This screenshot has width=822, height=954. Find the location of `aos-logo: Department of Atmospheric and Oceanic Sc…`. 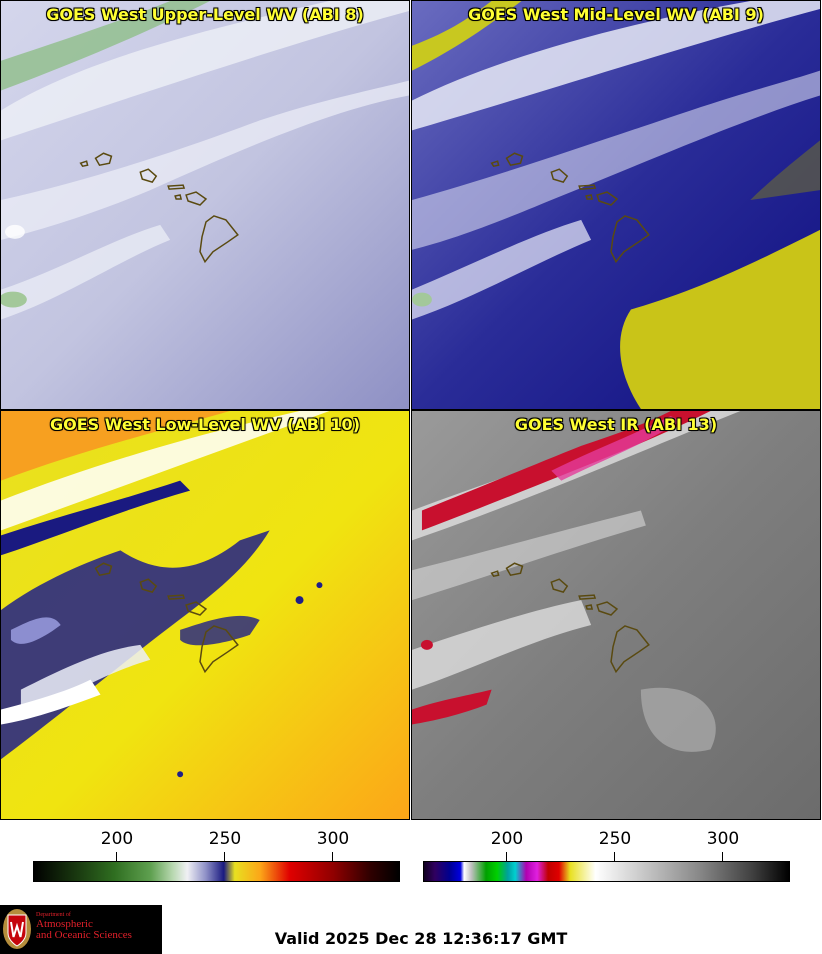

aos-logo: Department of Atmospheric and Oceanic Sc… is located at coordinates (81, 929).